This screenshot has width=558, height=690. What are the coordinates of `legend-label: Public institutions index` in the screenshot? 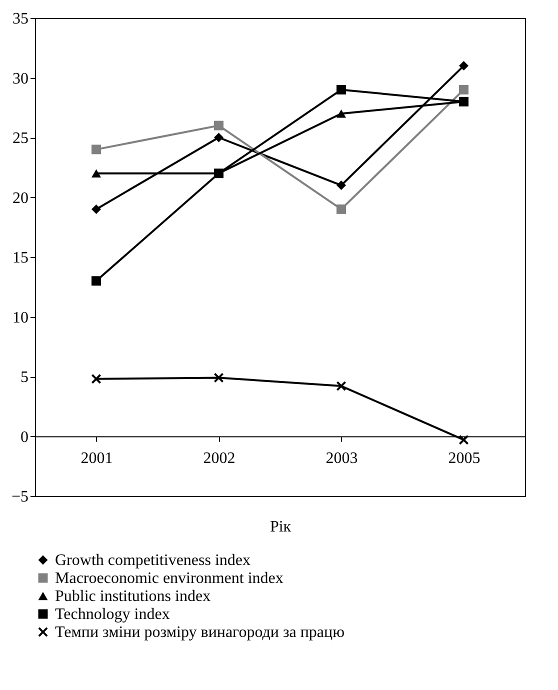 It's located at (133, 596).